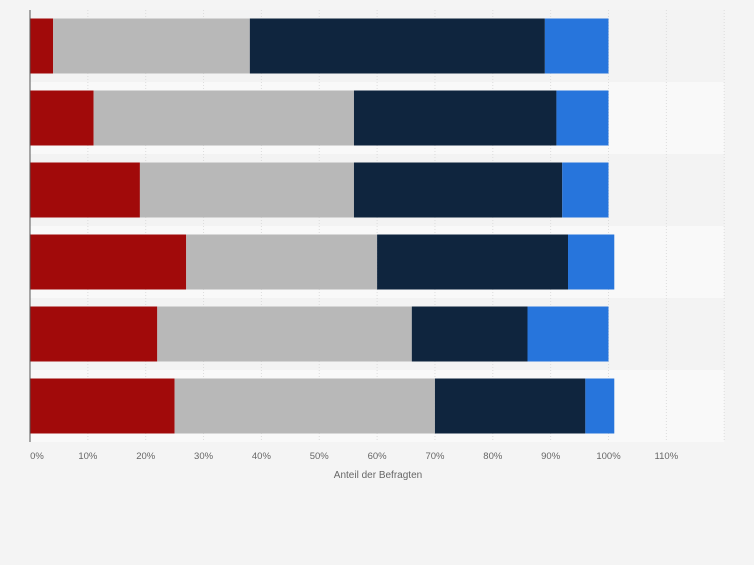 This screenshot has height=565, width=754. I want to click on bar-segment-row3-series2, so click(246, 190).